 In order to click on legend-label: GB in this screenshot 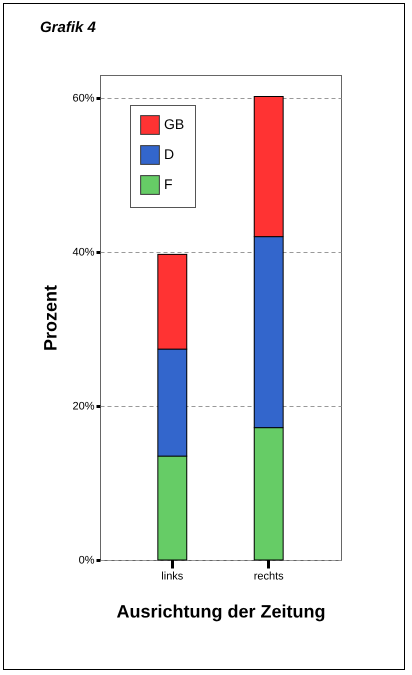, I will do `click(174, 124)`.